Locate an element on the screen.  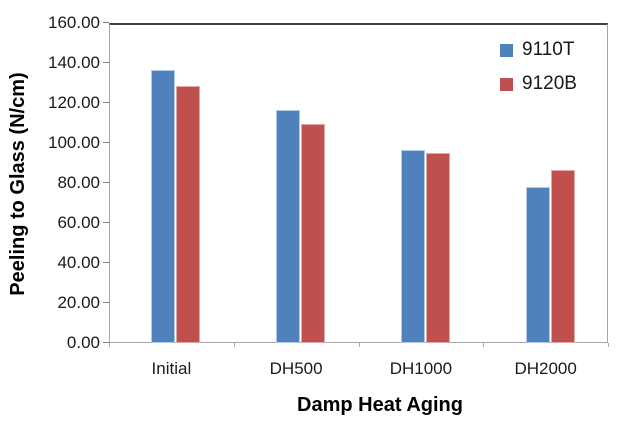
y-tick-label: 100.00 is located at coordinates (74, 142).